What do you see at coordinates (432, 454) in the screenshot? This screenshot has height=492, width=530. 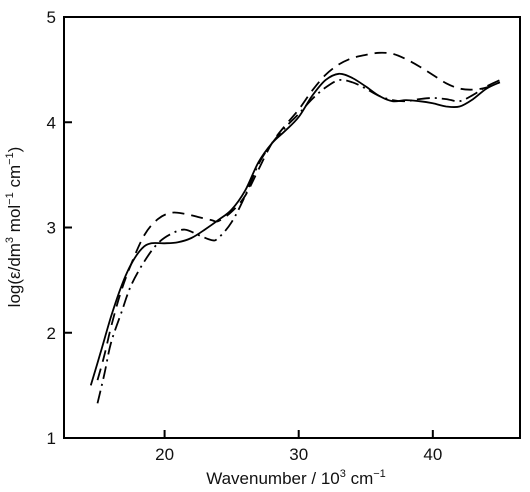 I see `x-tick-label: 40` at bounding box center [432, 454].